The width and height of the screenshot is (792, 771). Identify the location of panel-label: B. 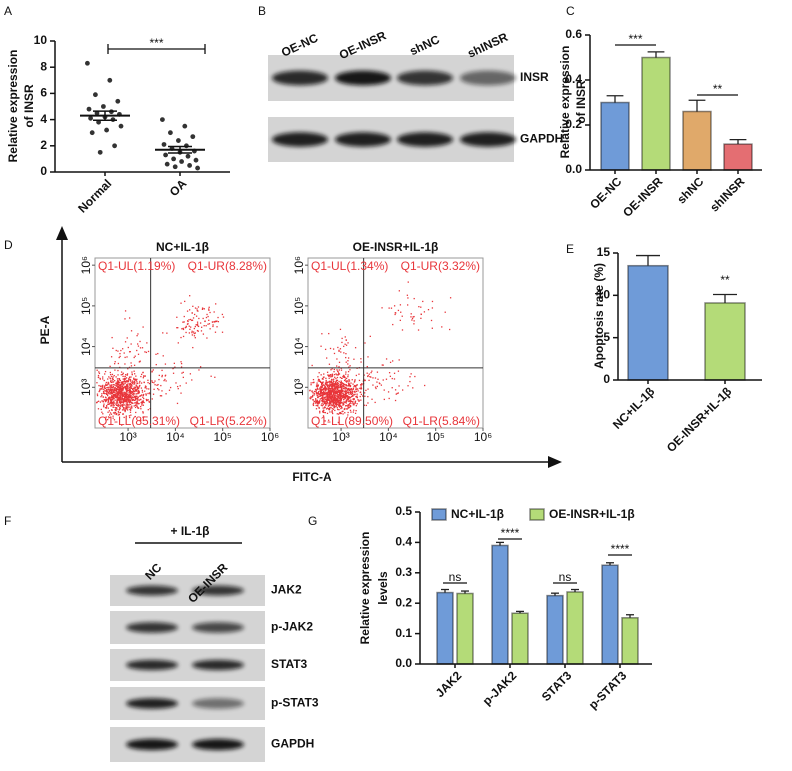
(262, 11).